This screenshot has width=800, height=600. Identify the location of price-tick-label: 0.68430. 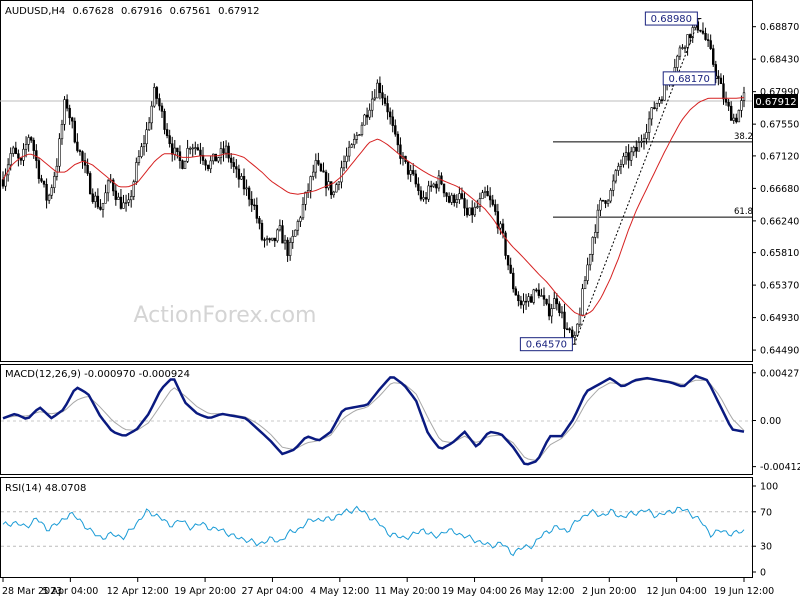
(779, 60).